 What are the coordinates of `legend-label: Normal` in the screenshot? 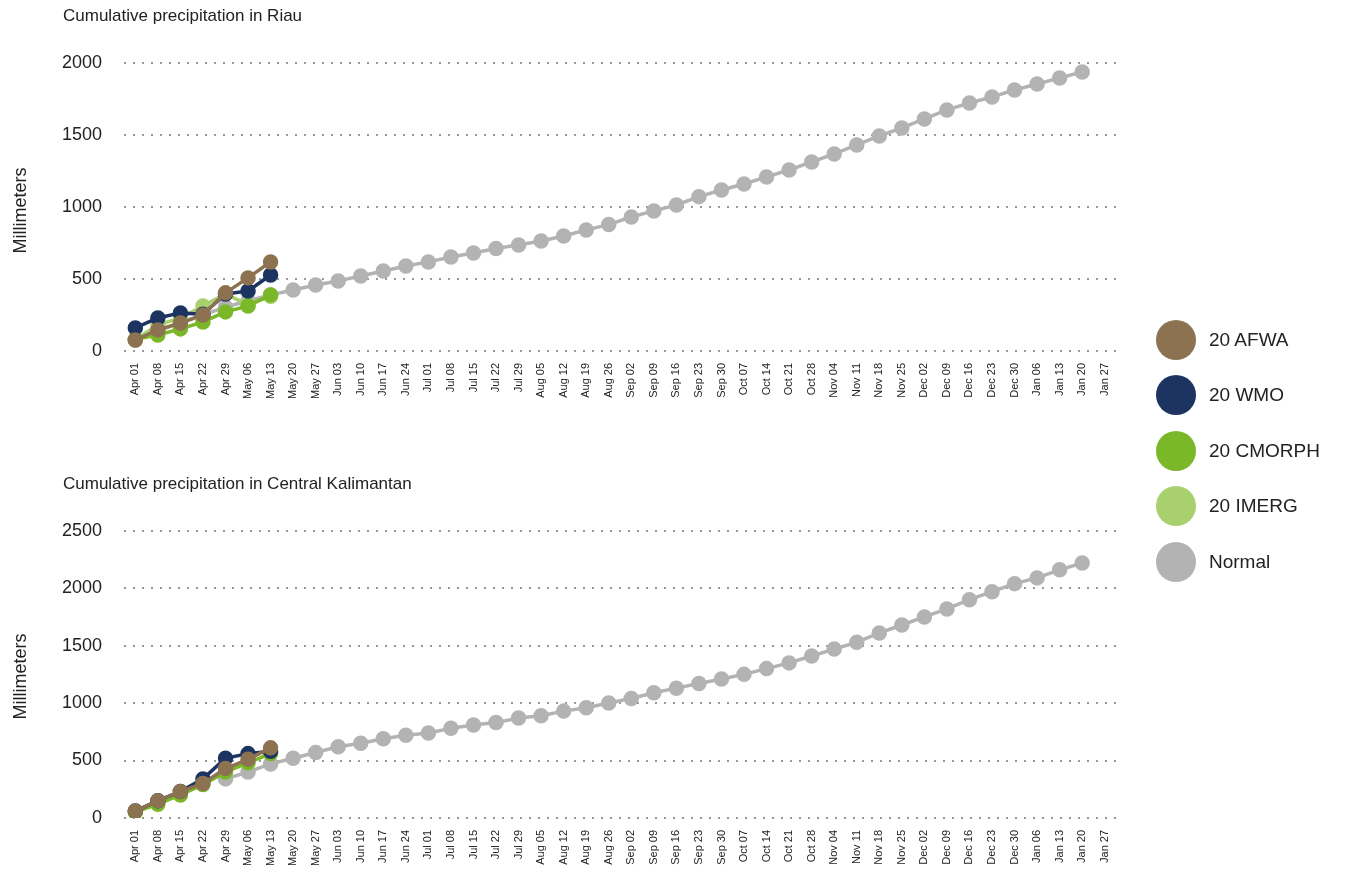 It's located at (1240, 561).